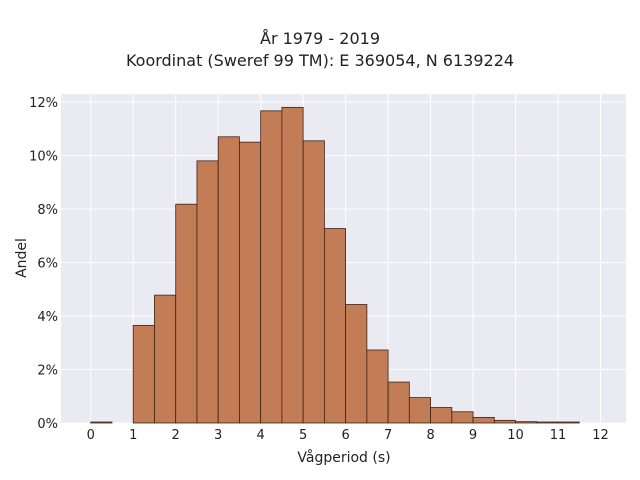 This screenshot has width=640, height=480. I want to click on y-tick-label: 8%, so click(47, 210).